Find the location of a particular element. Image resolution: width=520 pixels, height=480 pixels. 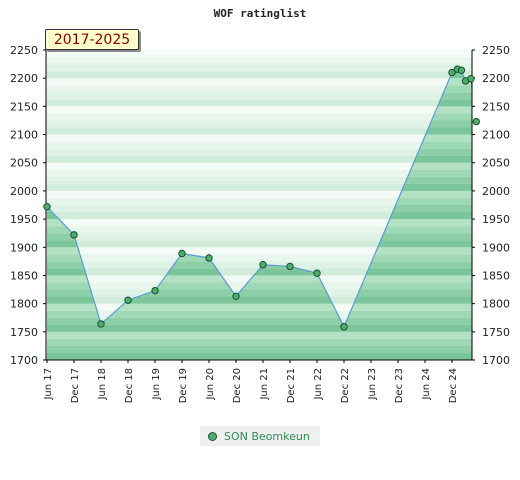

y-tick-label: 1700 is located at coordinates (24, 360).